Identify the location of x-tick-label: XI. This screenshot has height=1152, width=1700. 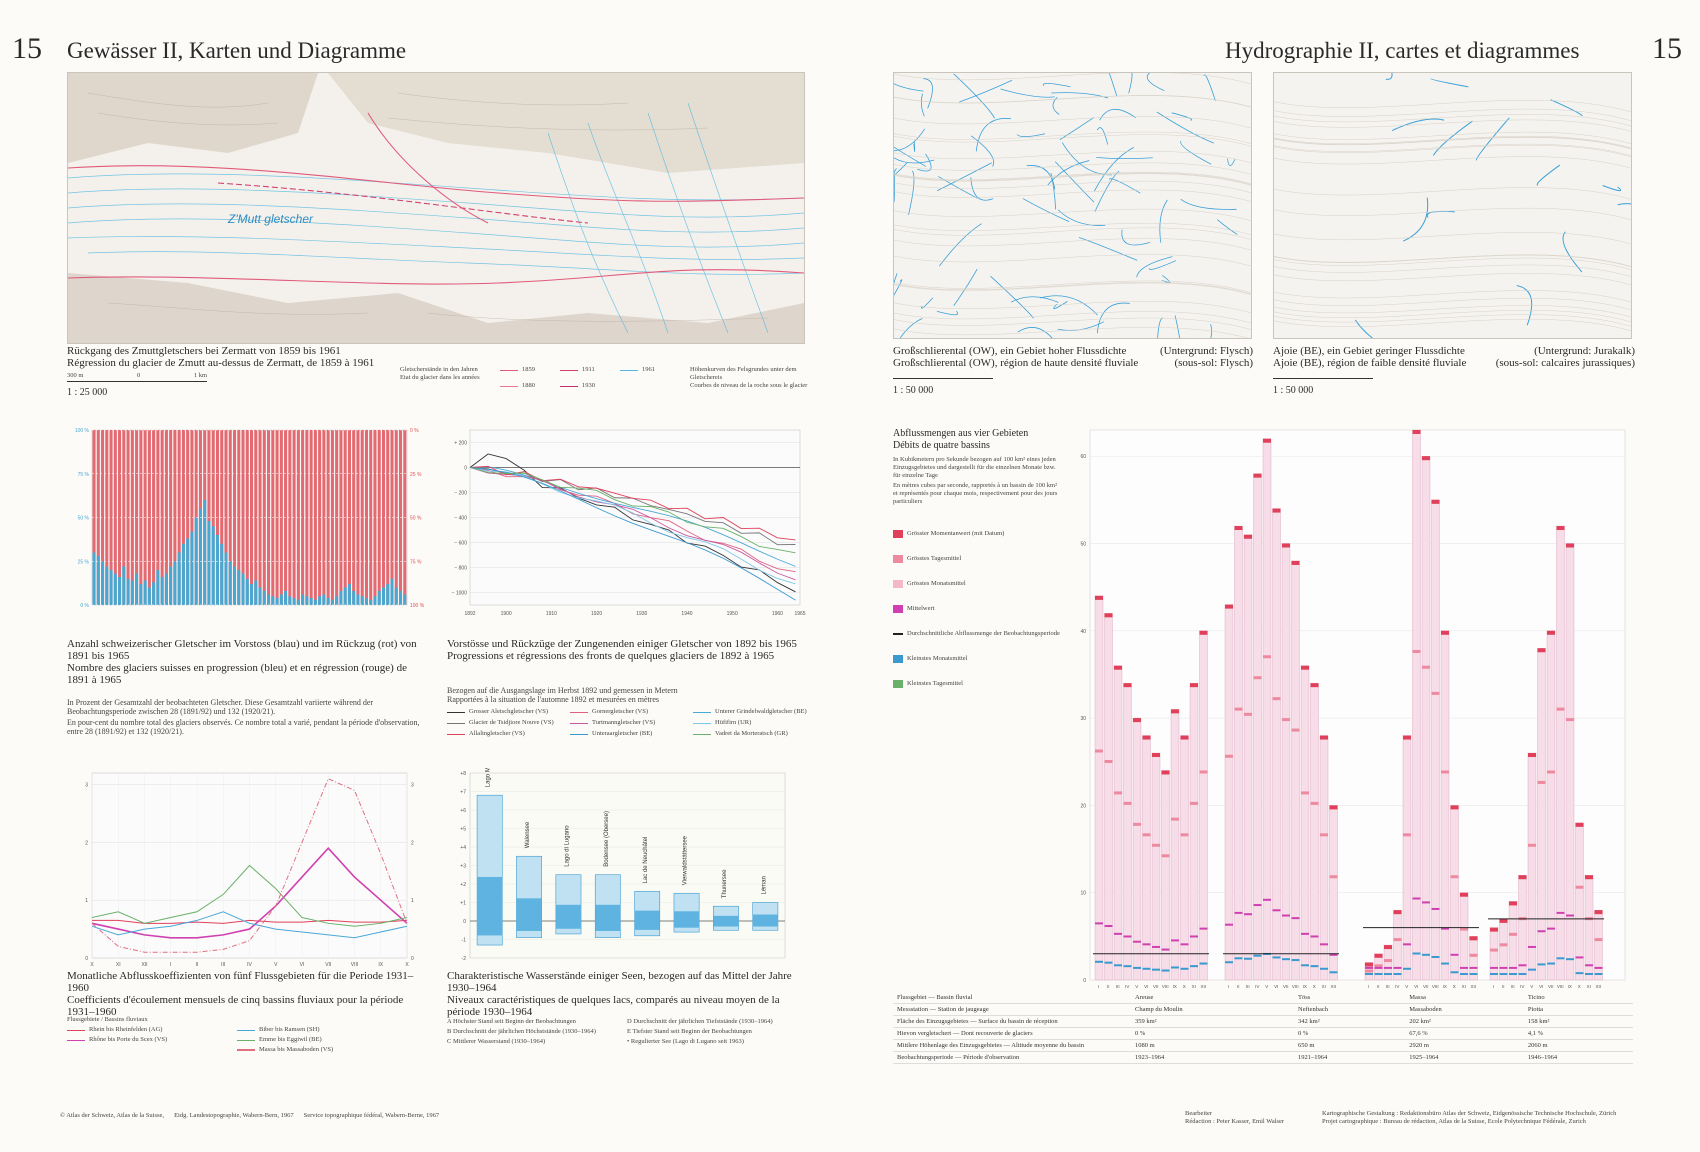
(1464, 986).